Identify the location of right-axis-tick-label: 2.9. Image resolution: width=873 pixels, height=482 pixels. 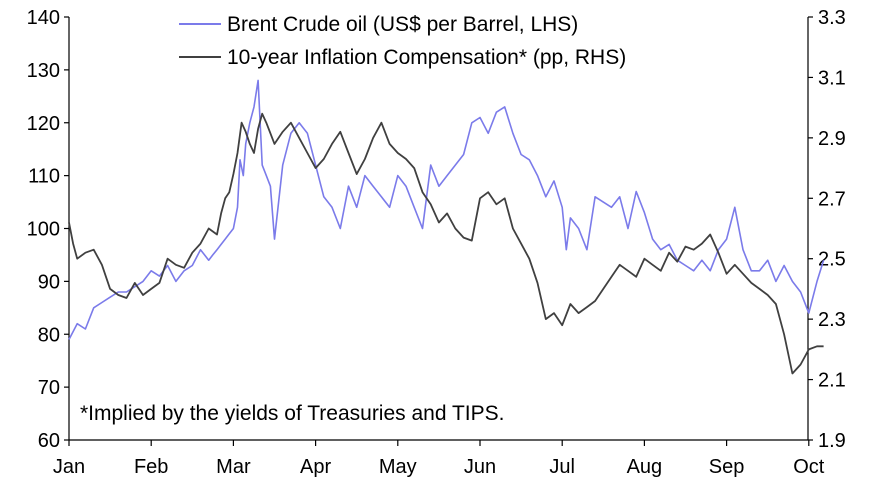
(832, 139).